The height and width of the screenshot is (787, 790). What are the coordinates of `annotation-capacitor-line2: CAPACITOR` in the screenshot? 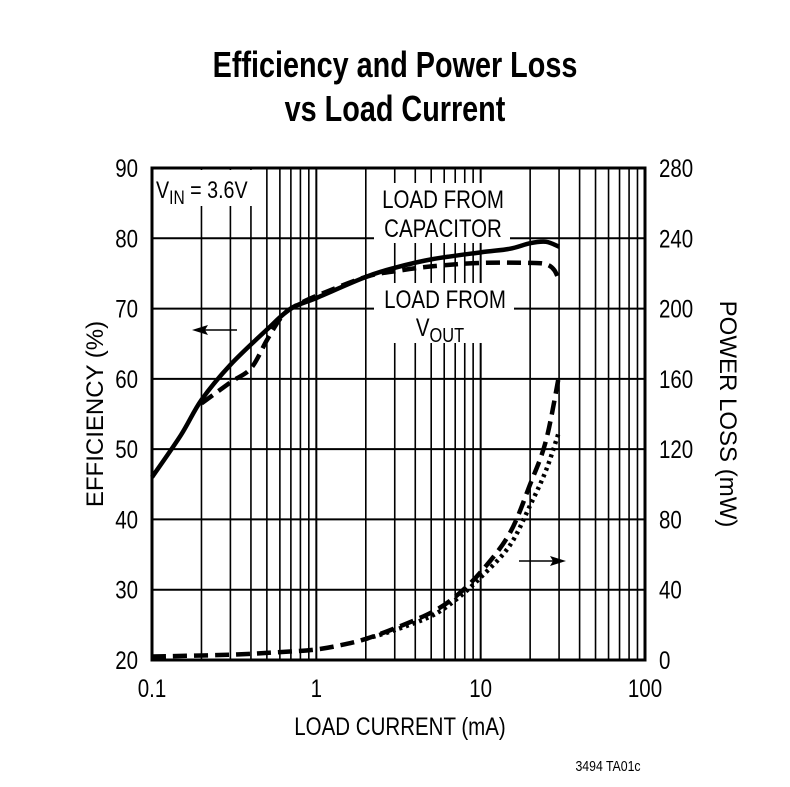 It's located at (443, 228).